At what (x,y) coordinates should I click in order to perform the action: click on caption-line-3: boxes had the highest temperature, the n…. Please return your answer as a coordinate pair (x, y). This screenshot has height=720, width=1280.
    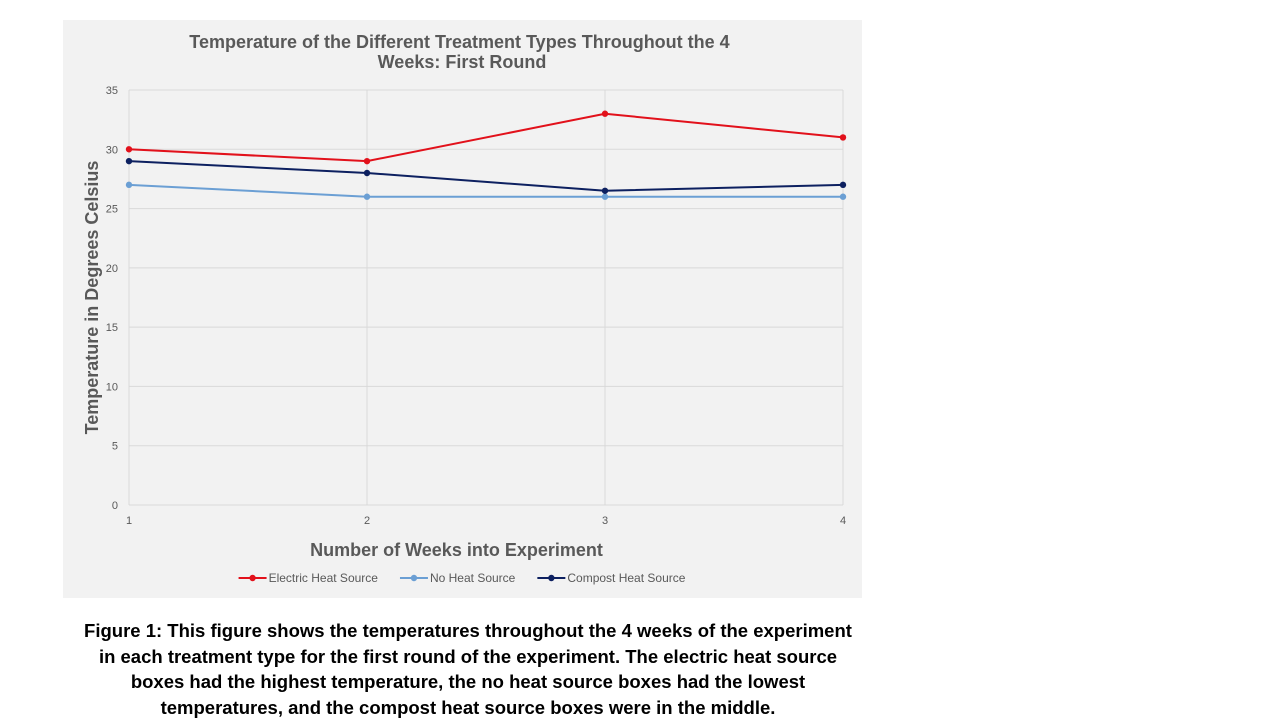
    Looking at the image, I should click on (468, 681).